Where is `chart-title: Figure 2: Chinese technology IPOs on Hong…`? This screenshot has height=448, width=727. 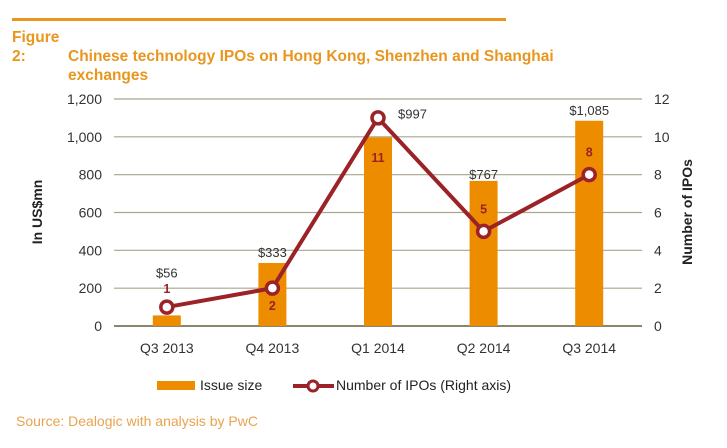
chart-title: Figure 2: Chinese technology IPOs on Hong… is located at coordinates (283, 56).